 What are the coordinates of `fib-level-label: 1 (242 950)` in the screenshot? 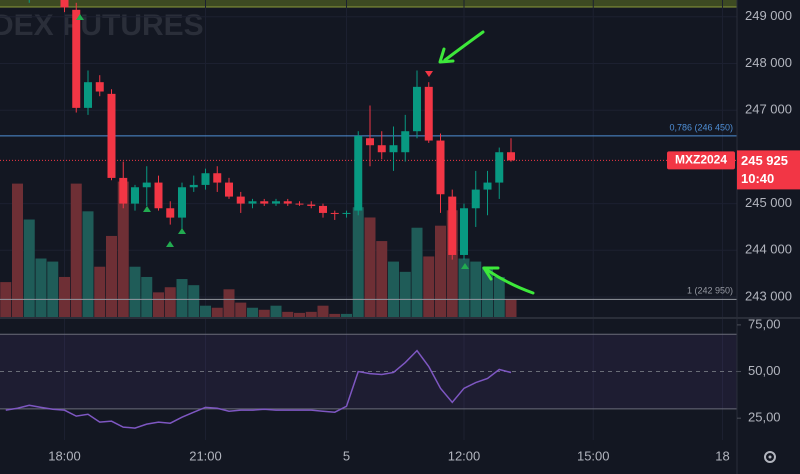 It's located at (710, 291).